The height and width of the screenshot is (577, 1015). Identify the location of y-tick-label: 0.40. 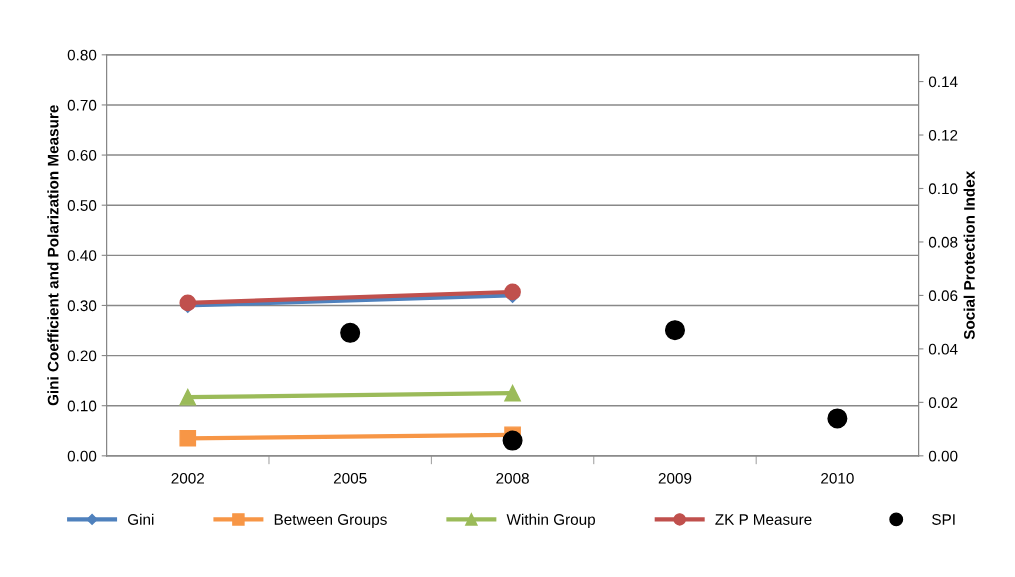
(82, 256).